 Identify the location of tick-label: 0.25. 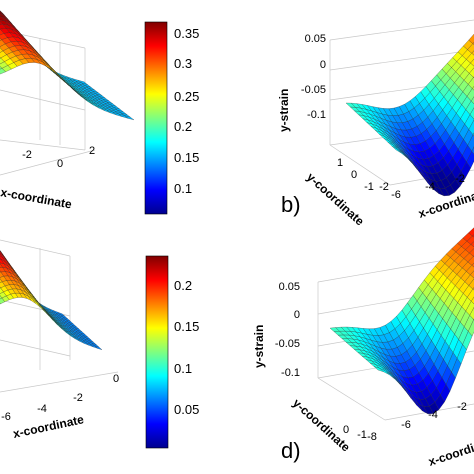
(186, 96).